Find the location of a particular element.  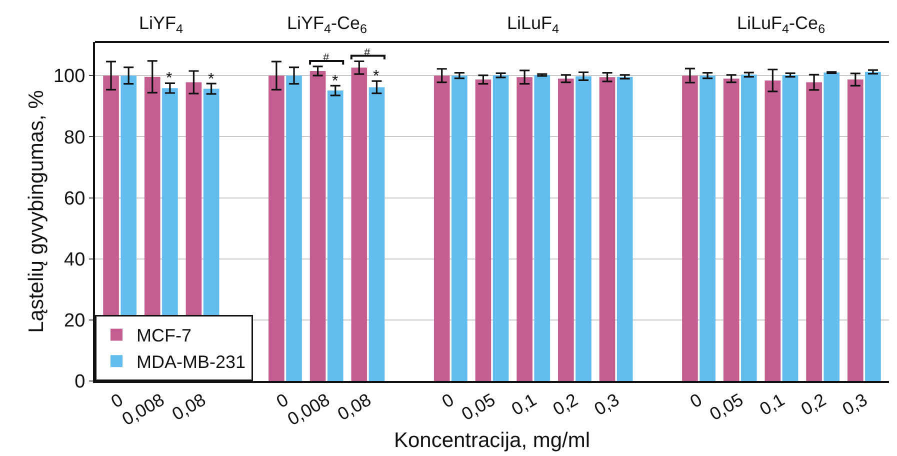

text: LiLuF$_{4}$ is located at coordinates (533, 24).